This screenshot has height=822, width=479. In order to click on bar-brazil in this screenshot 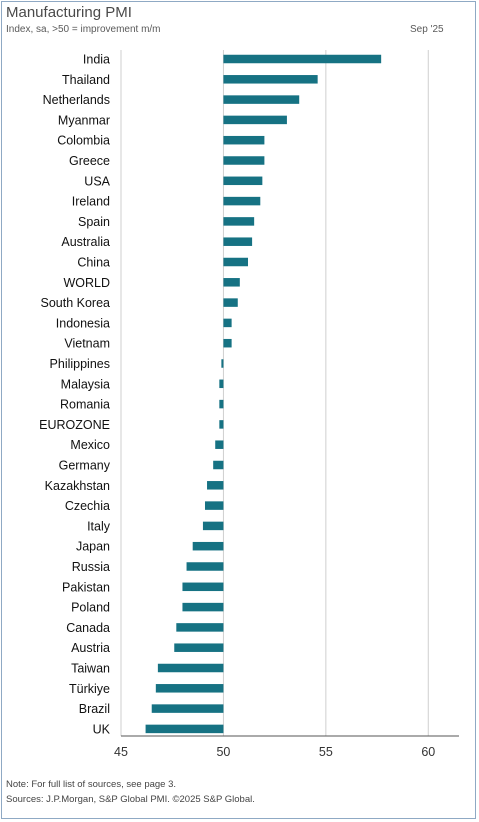, I will do `click(187, 708)`.